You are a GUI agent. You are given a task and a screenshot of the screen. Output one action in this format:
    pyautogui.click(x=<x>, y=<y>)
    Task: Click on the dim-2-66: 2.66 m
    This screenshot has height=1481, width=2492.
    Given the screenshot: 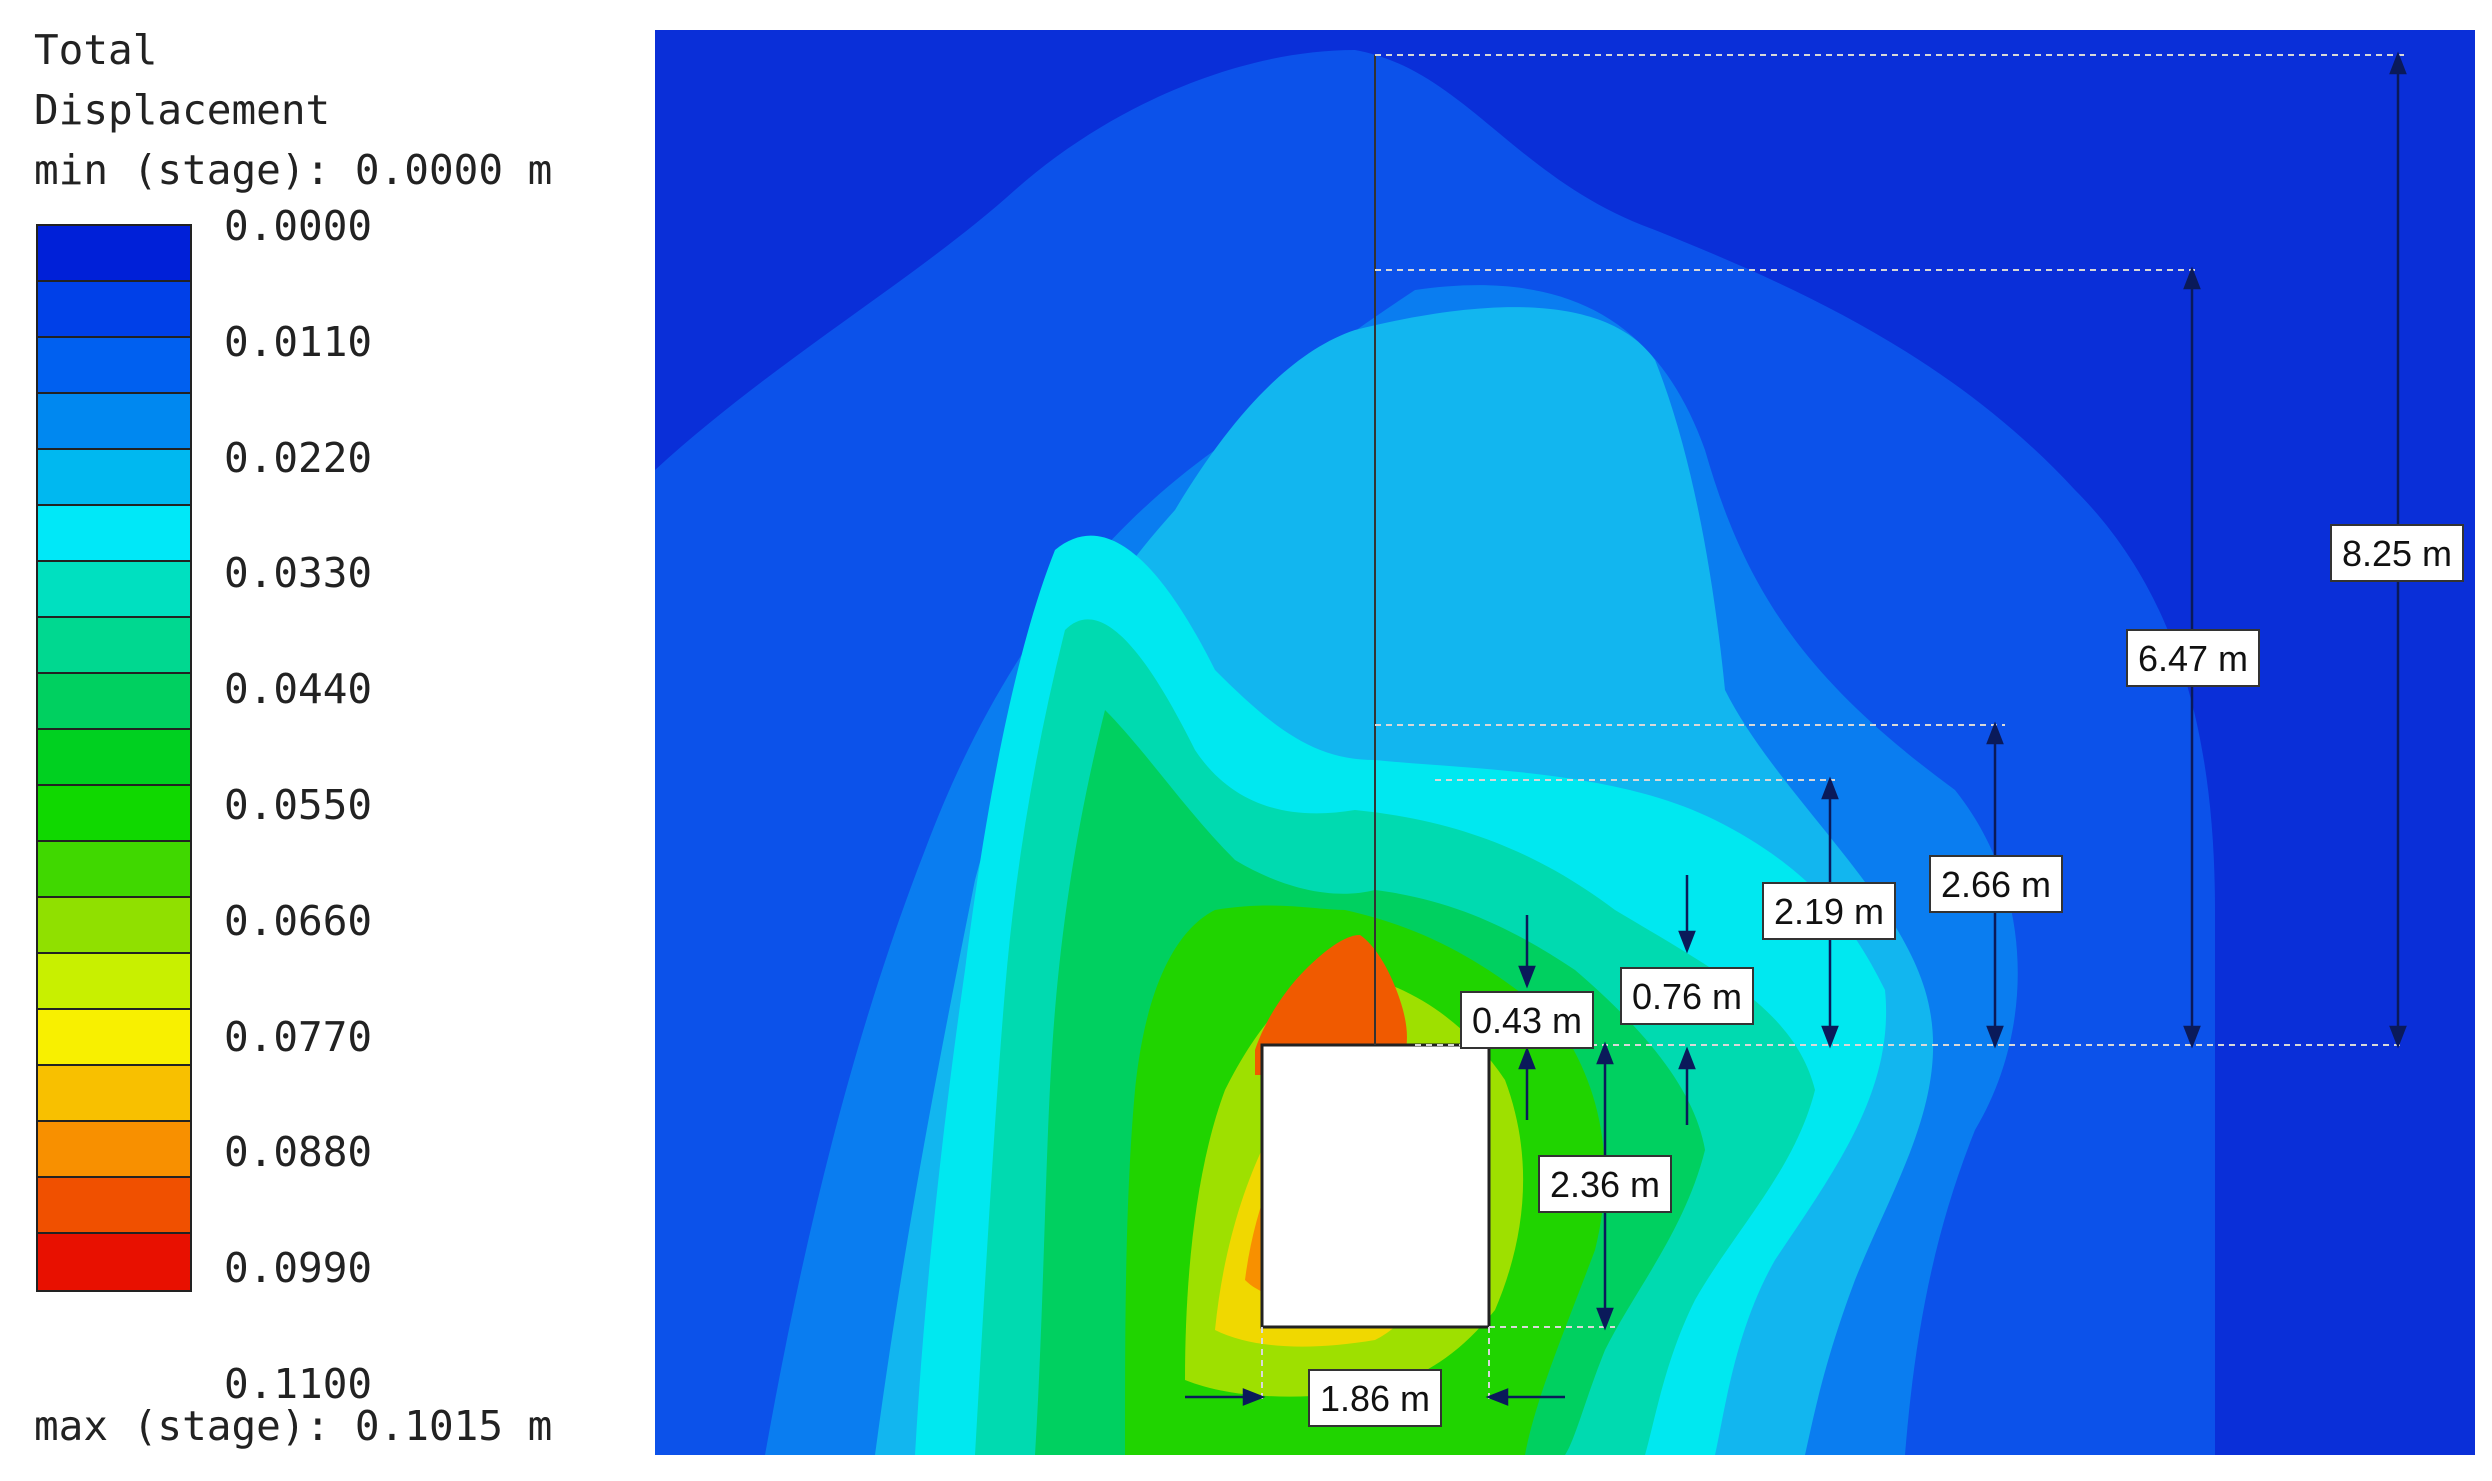 What is the action you would take?
    pyautogui.click(x=1996, y=884)
    